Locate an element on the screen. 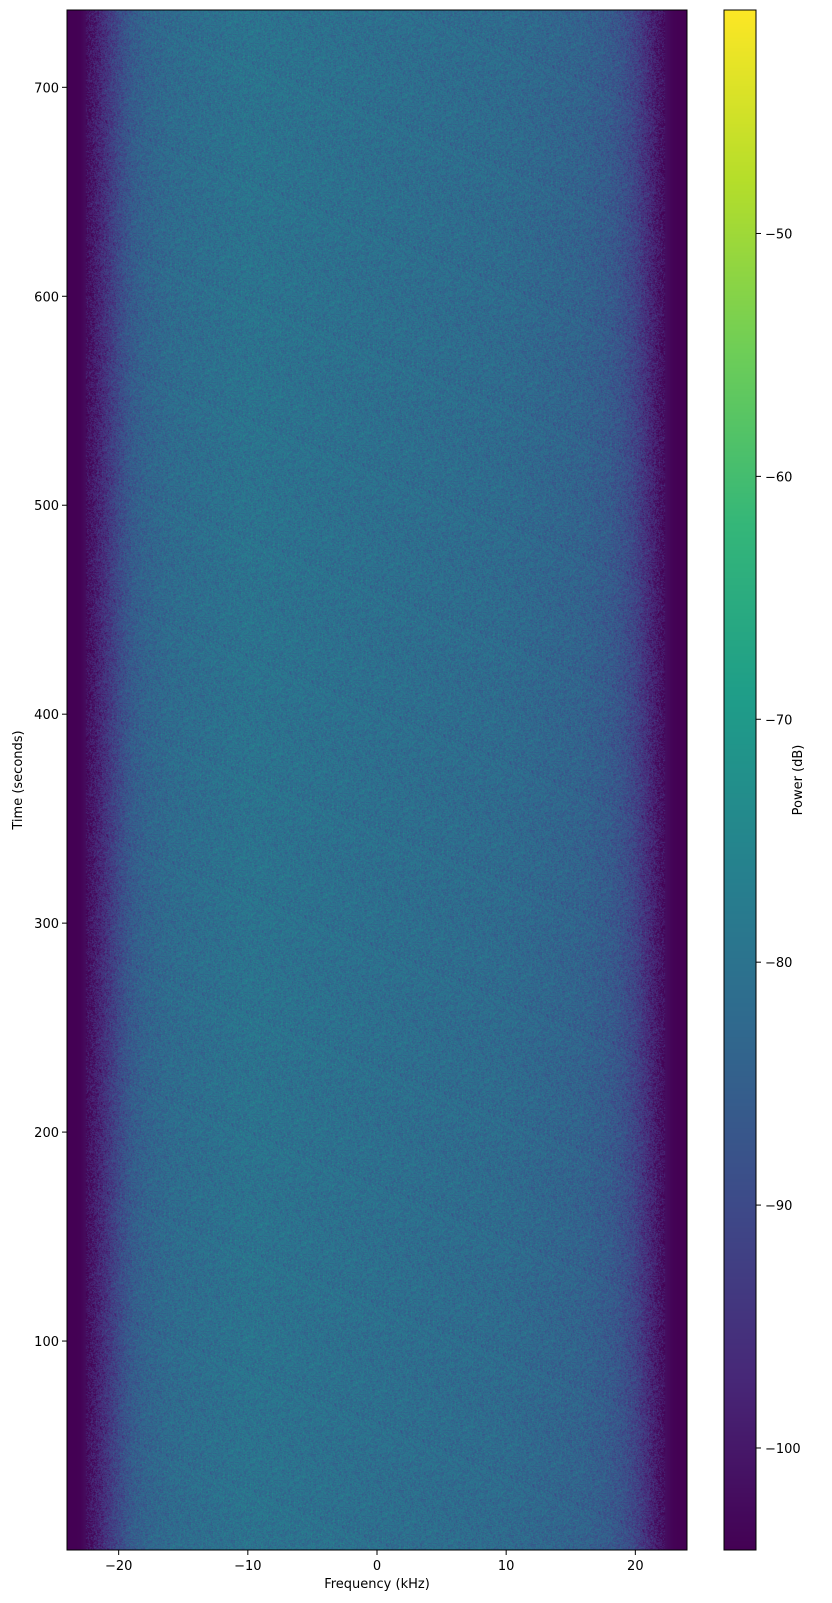 This screenshot has height=1603, width=832. y-tick-label: 600 is located at coordinates (46, 297).